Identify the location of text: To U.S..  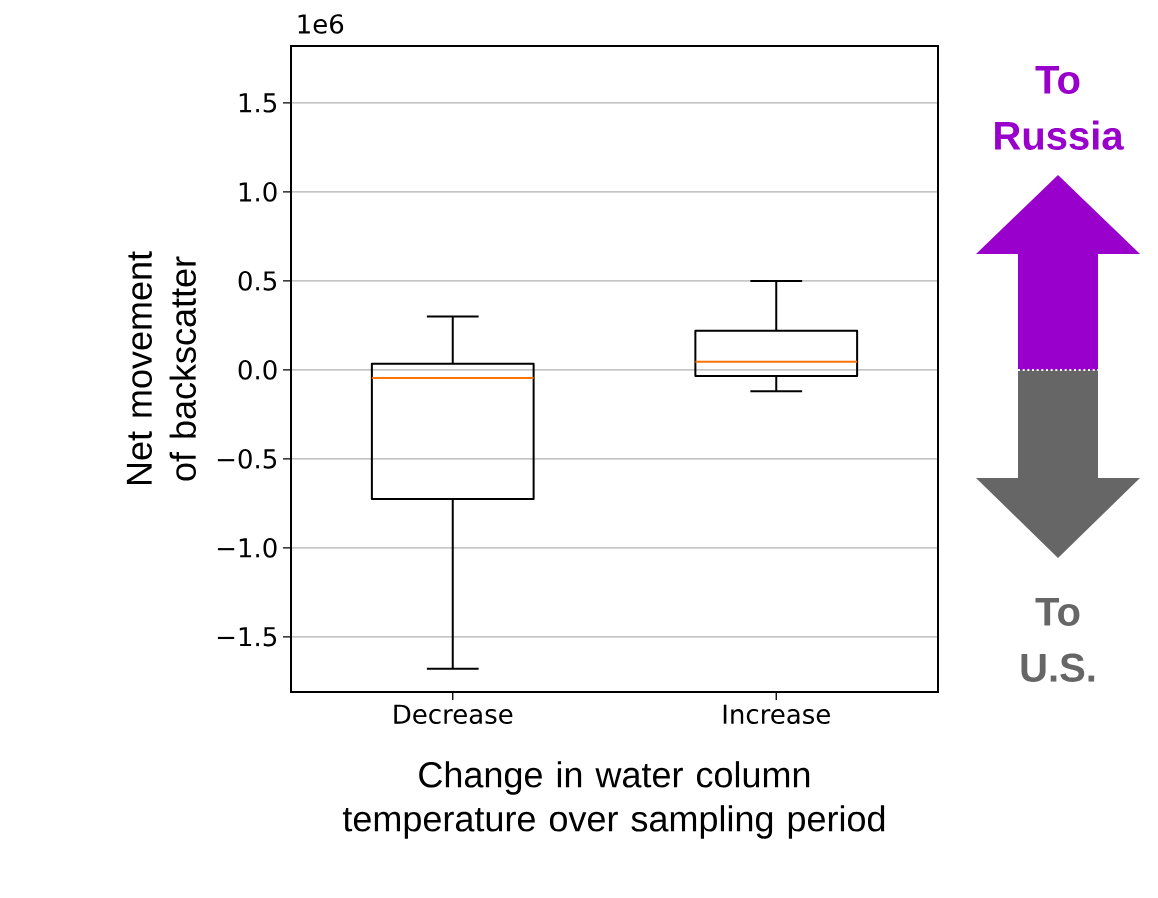
(1058, 640).